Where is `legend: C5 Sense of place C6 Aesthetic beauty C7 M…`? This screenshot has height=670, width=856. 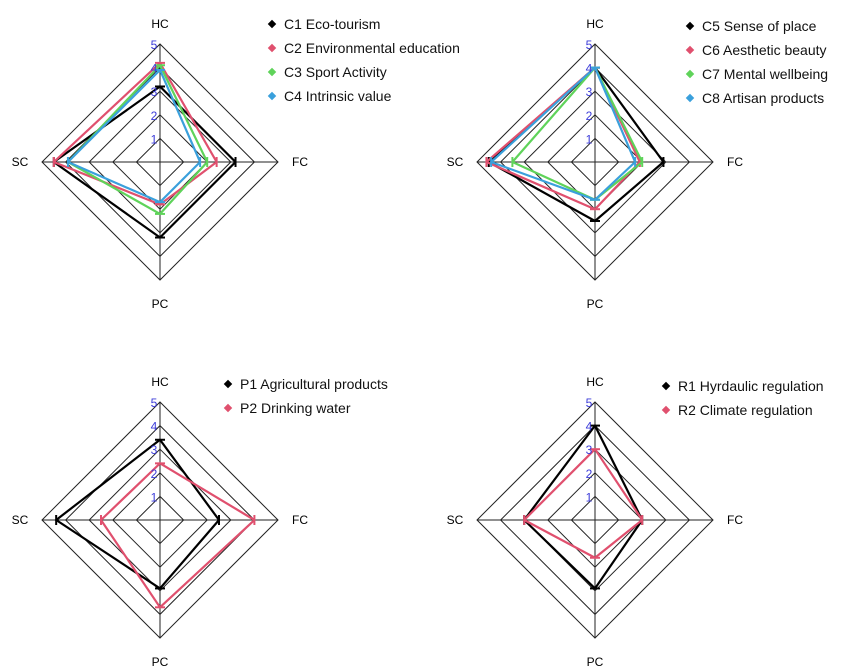 legend: C5 Sense of place C6 Aesthetic beauty C7 M… is located at coordinates (756, 62).